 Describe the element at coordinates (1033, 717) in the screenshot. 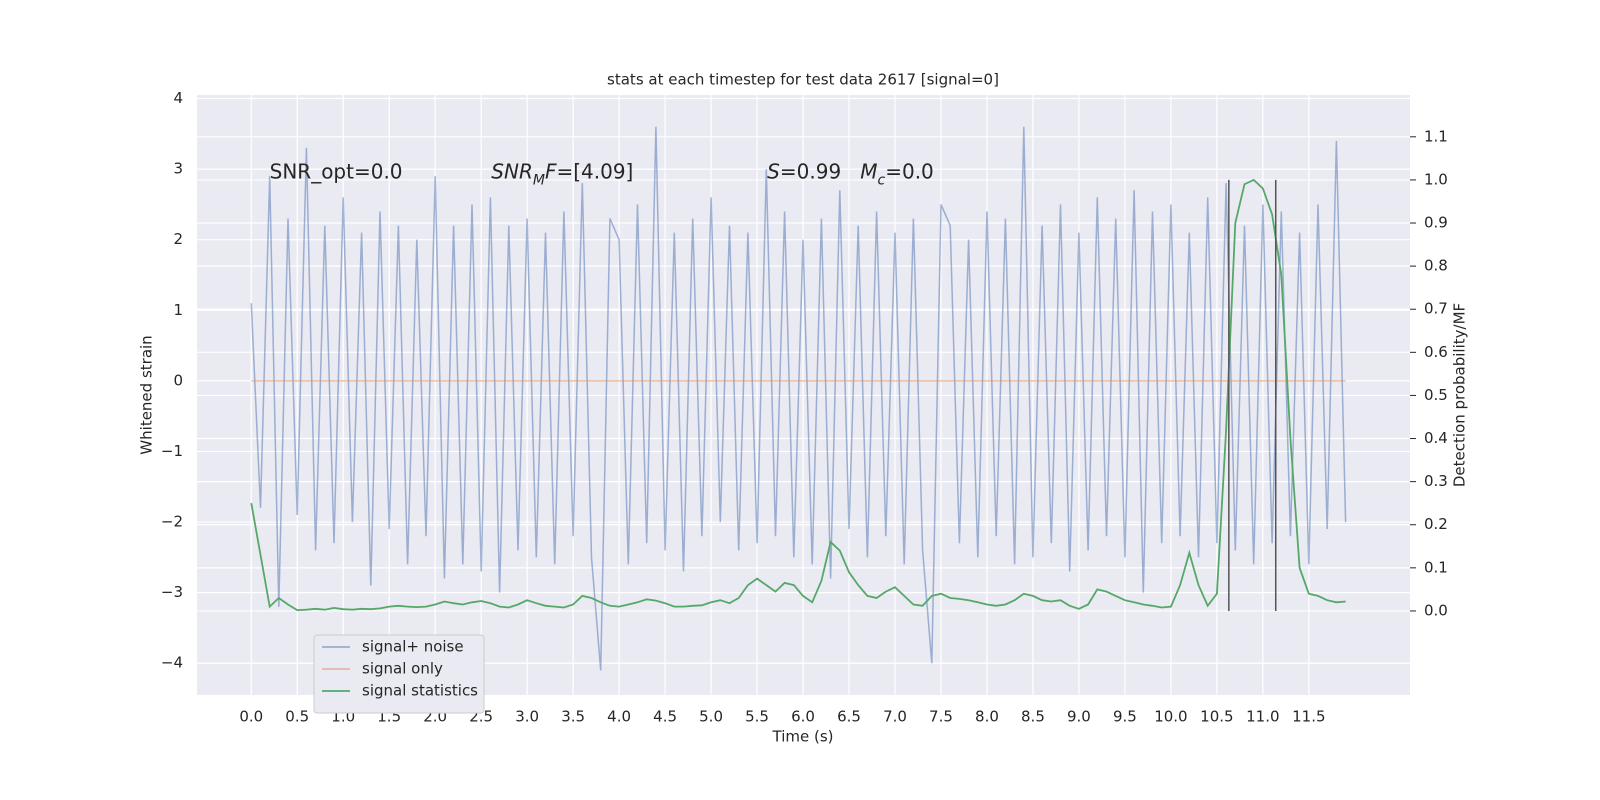

I see `x-tick-label: 8.5` at that location.